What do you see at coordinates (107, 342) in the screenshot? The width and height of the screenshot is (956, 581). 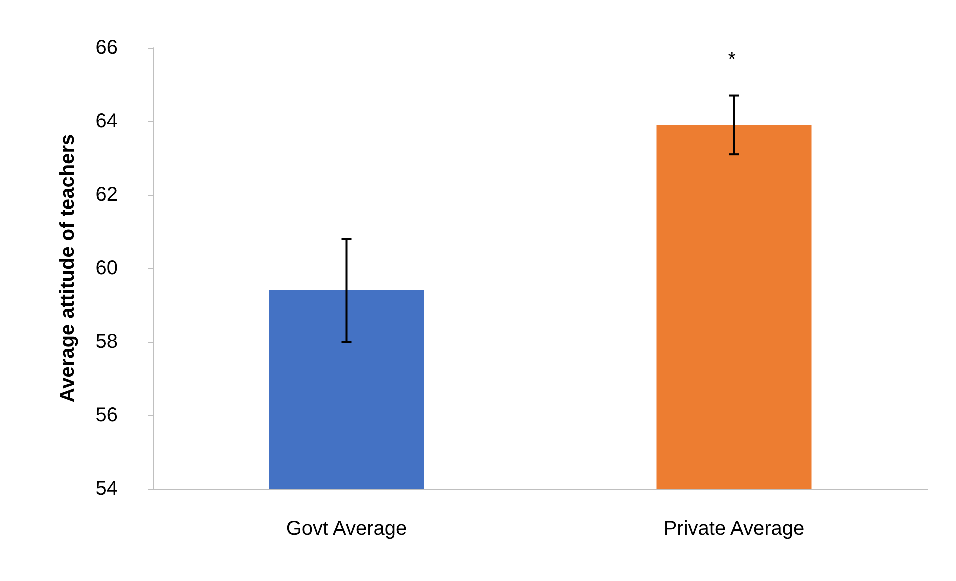 I see `y-tick-label: 58` at bounding box center [107, 342].